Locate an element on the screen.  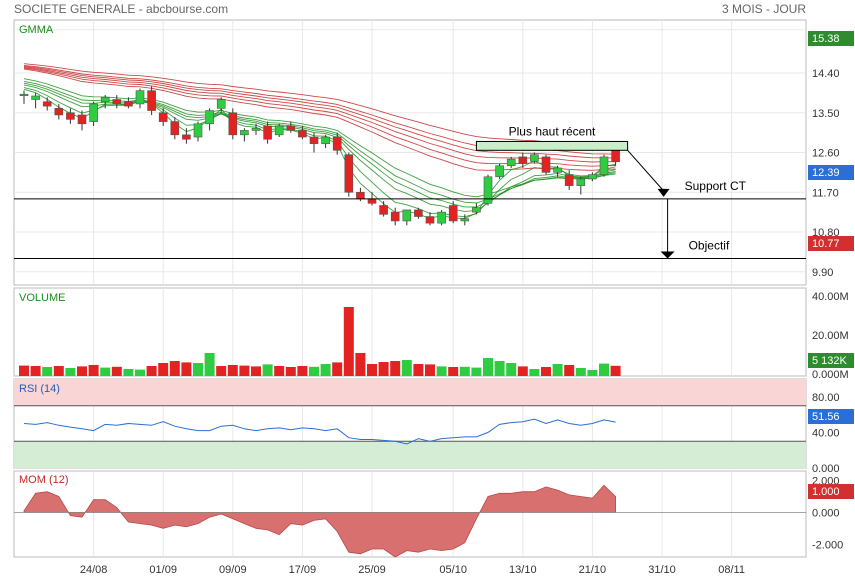
rsi-line-group is located at coordinates (319, 431).